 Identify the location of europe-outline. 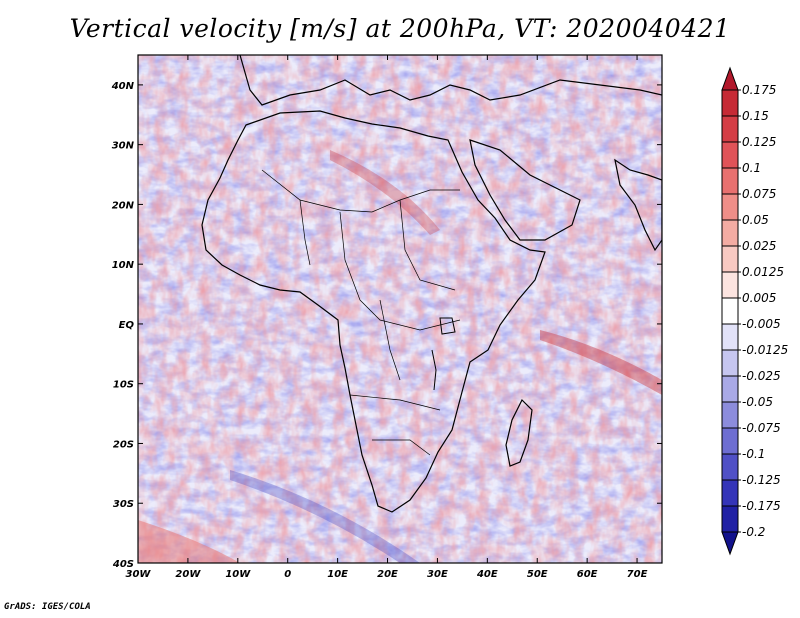
(450, 80).